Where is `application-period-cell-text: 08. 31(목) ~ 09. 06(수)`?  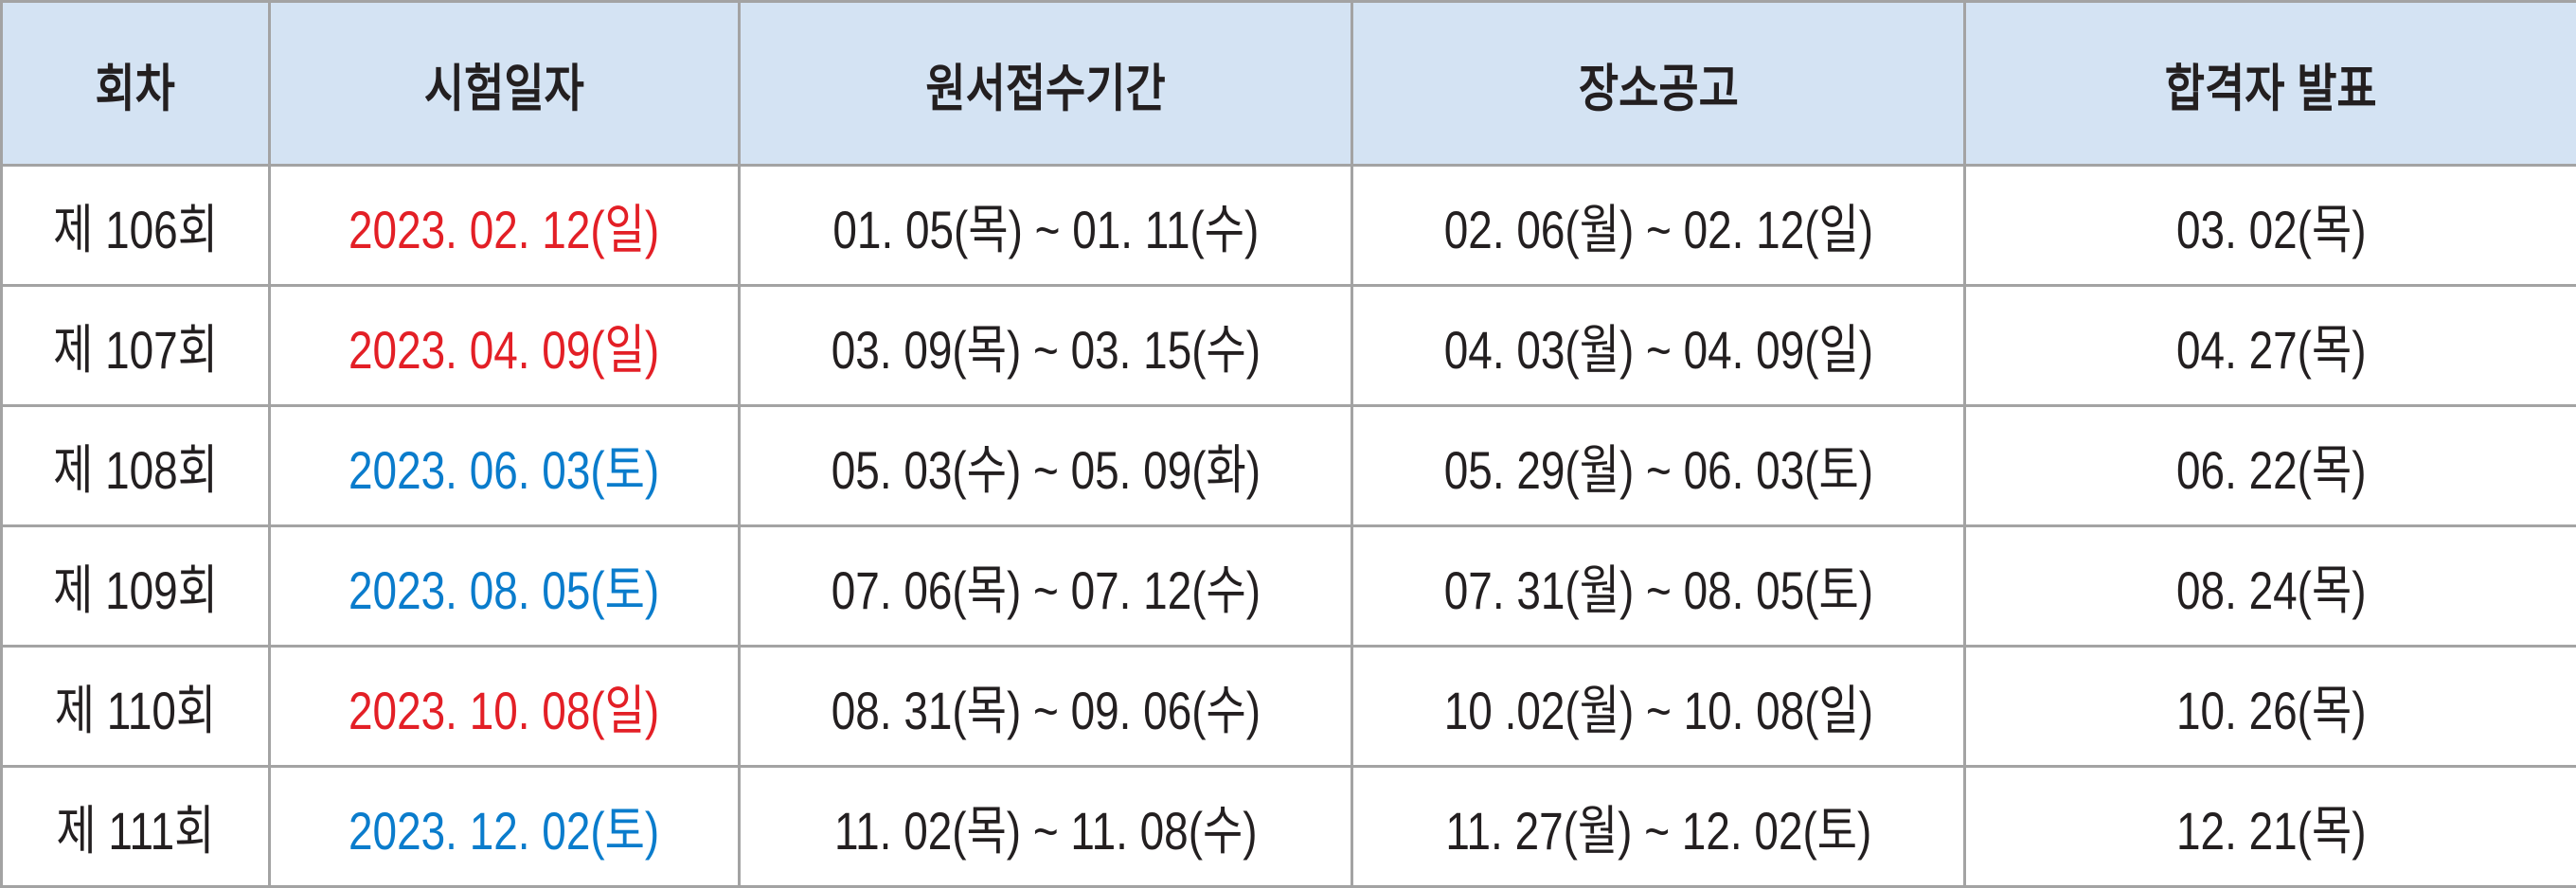 application-period-cell-text: 08. 31(목) ~ 09. 06(수) is located at coordinates (1045, 706).